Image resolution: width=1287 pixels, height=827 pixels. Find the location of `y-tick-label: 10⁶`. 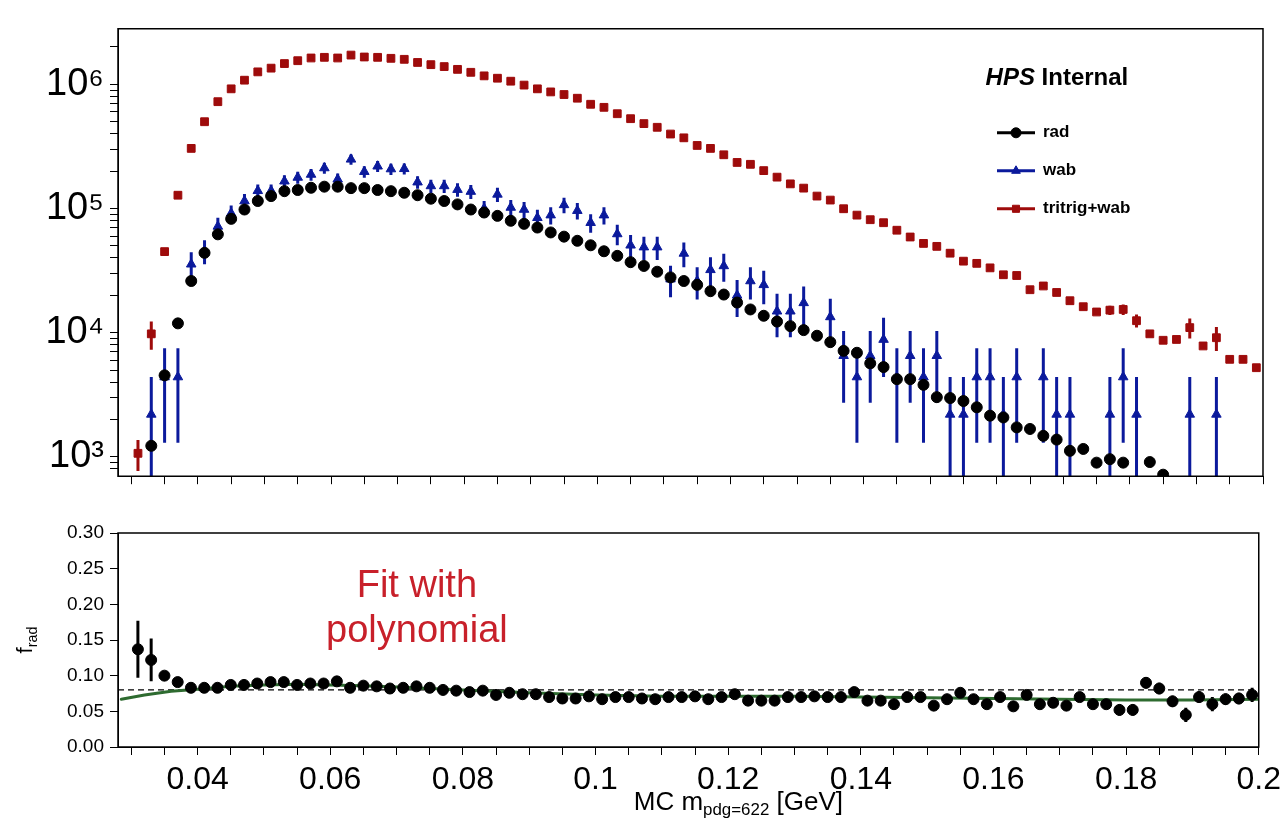

y-tick-label: 10⁶ is located at coordinates (75, 81).